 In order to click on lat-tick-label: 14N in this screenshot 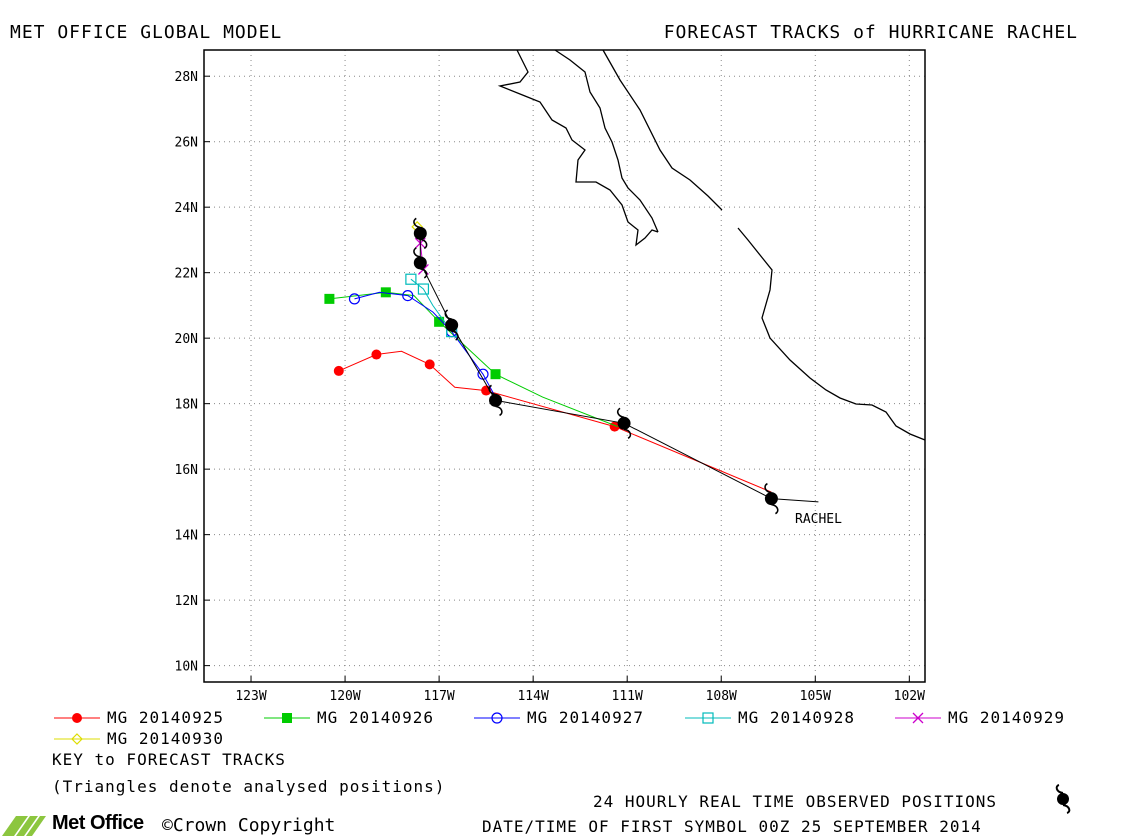, I will do `click(186, 536)`.